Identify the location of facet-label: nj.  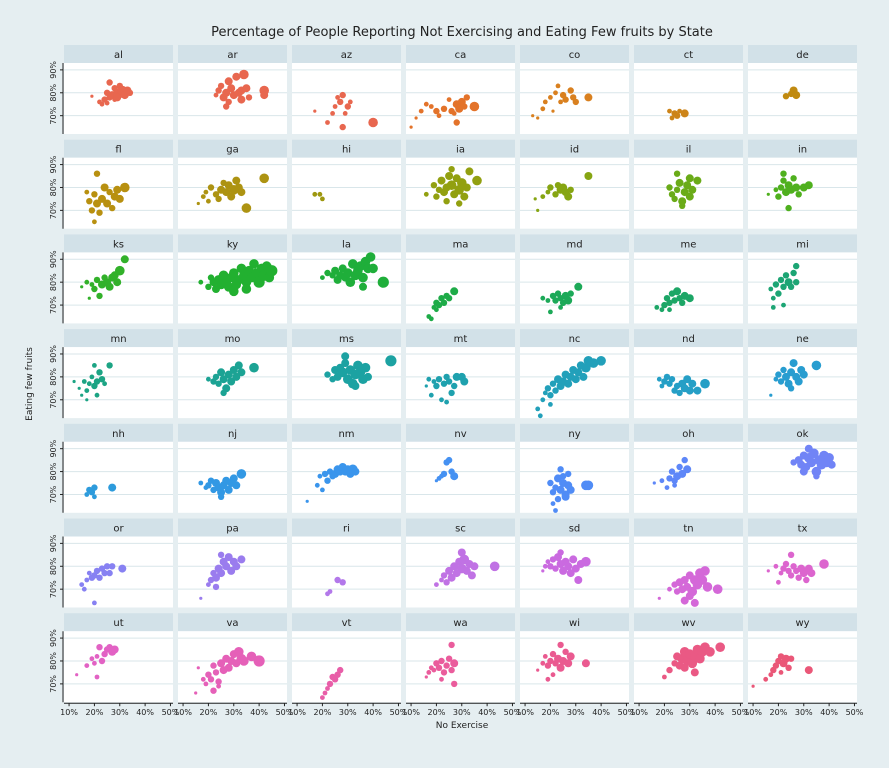
(232, 434).